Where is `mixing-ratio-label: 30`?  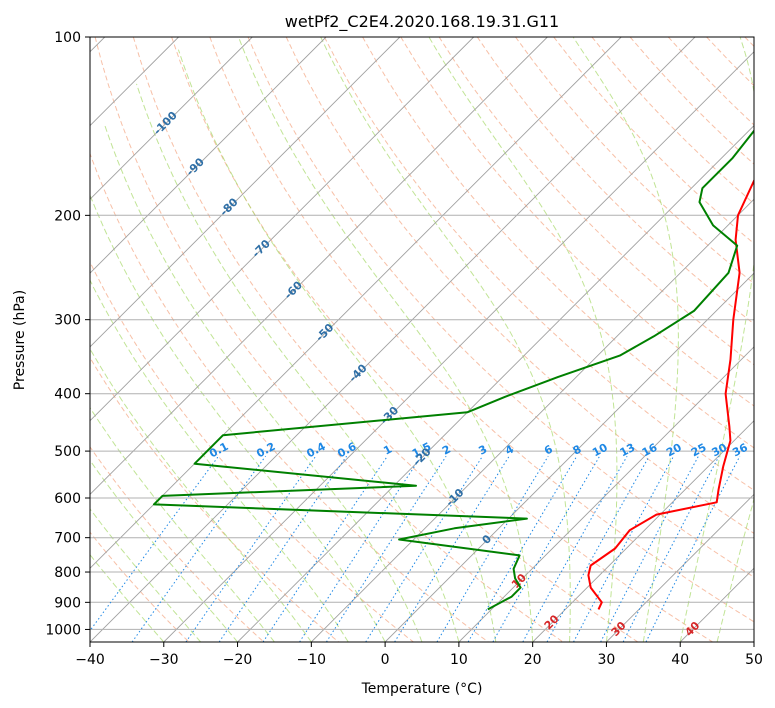
mixing-ratio-label: 30 is located at coordinates (720, 450).